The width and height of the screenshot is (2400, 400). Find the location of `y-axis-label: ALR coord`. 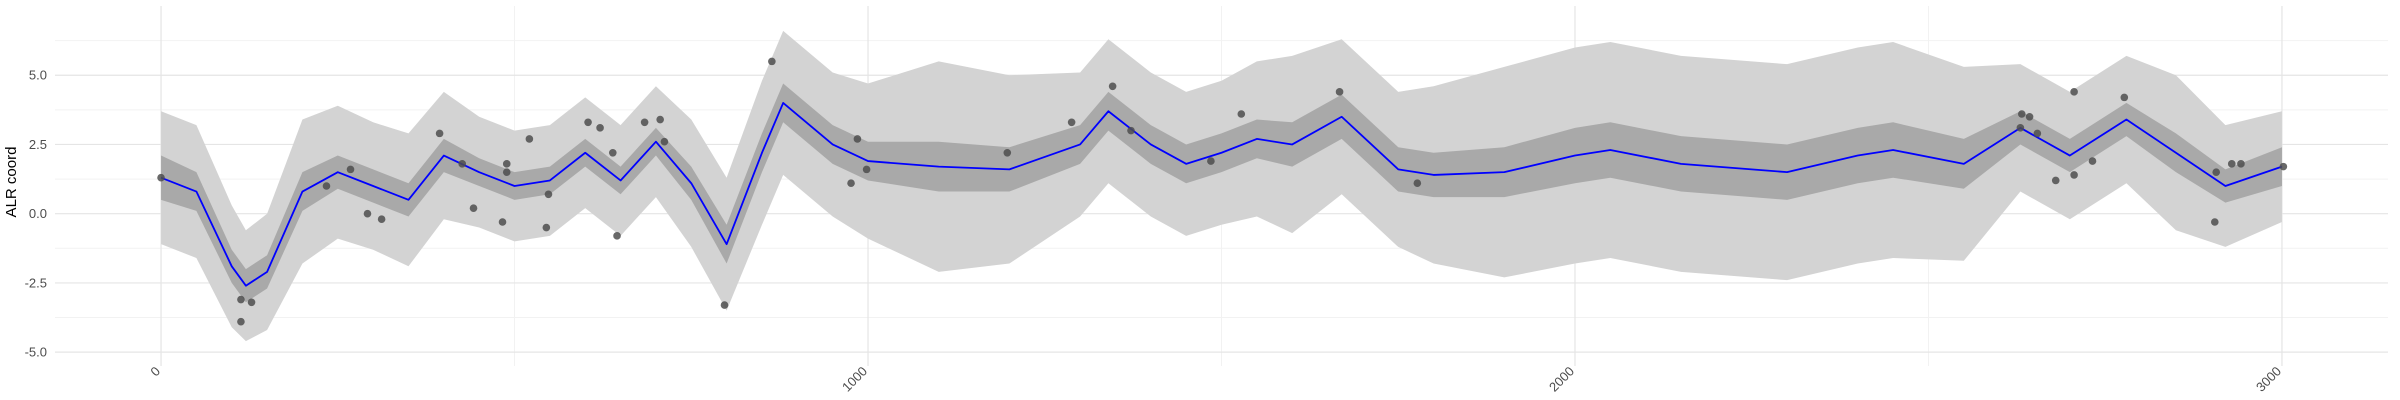

y-axis-label: ALR coord is located at coordinates (11, 182).